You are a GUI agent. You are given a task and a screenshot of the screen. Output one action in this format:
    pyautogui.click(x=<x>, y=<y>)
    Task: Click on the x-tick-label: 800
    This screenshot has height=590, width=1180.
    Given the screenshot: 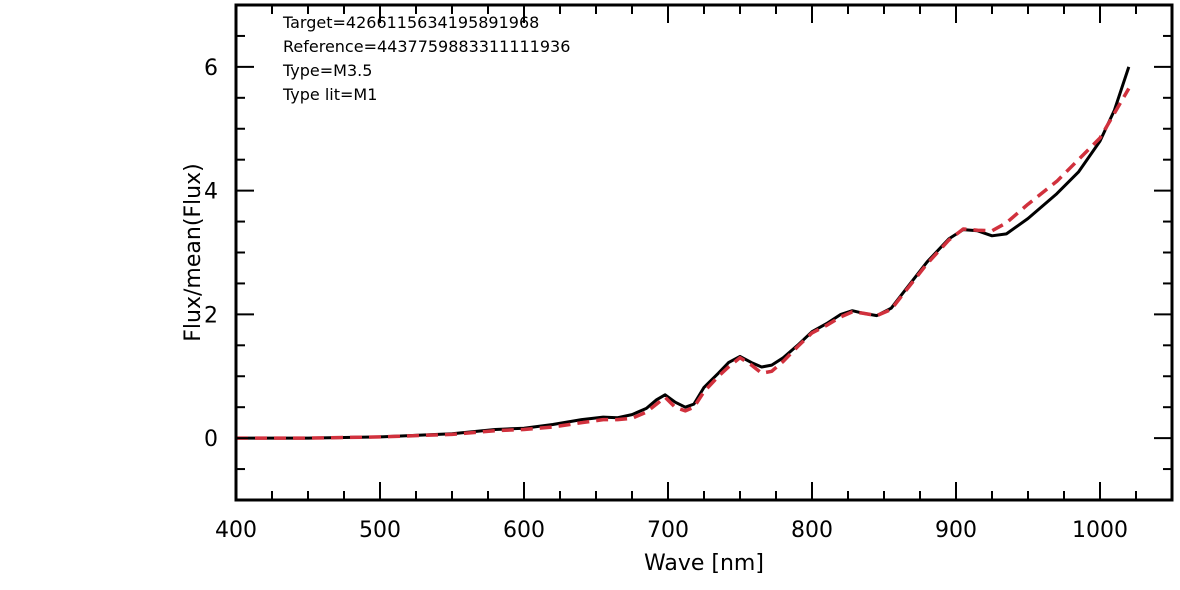 What is the action you would take?
    pyautogui.click(x=812, y=530)
    